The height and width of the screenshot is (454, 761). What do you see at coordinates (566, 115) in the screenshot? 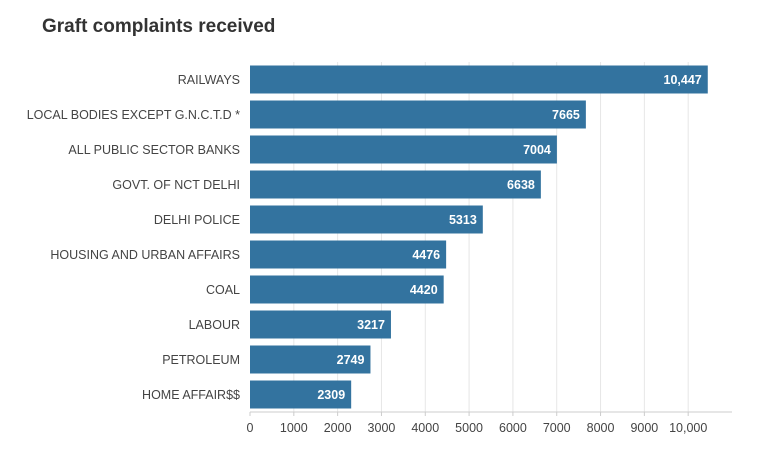
I see `bar-value-label: 7665` at bounding box center [566, 115].